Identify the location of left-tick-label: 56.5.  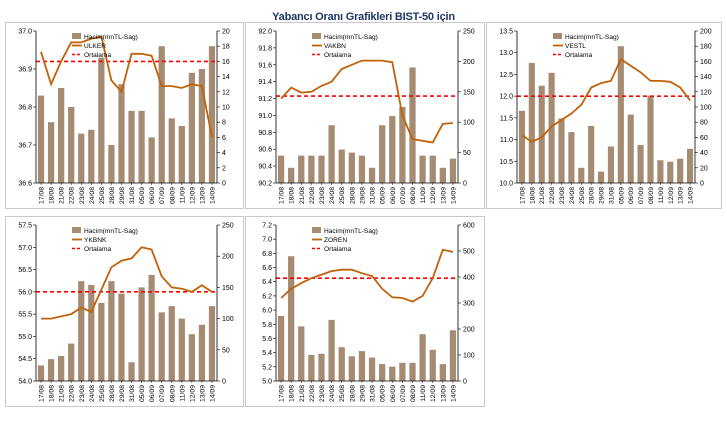
(25, 270).